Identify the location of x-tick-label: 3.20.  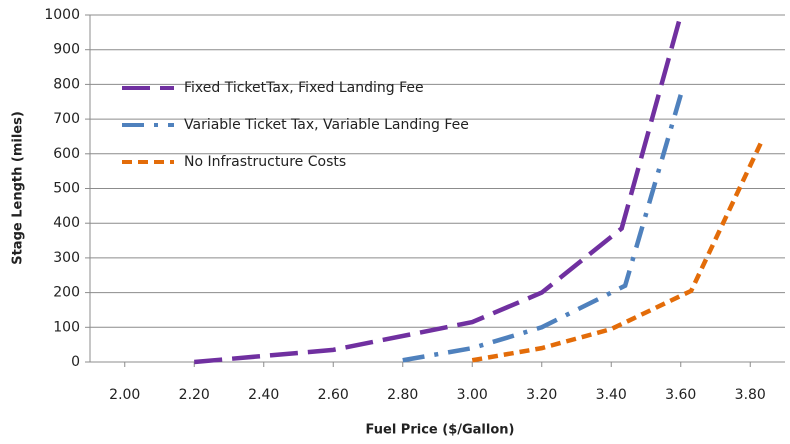
(541, 395).